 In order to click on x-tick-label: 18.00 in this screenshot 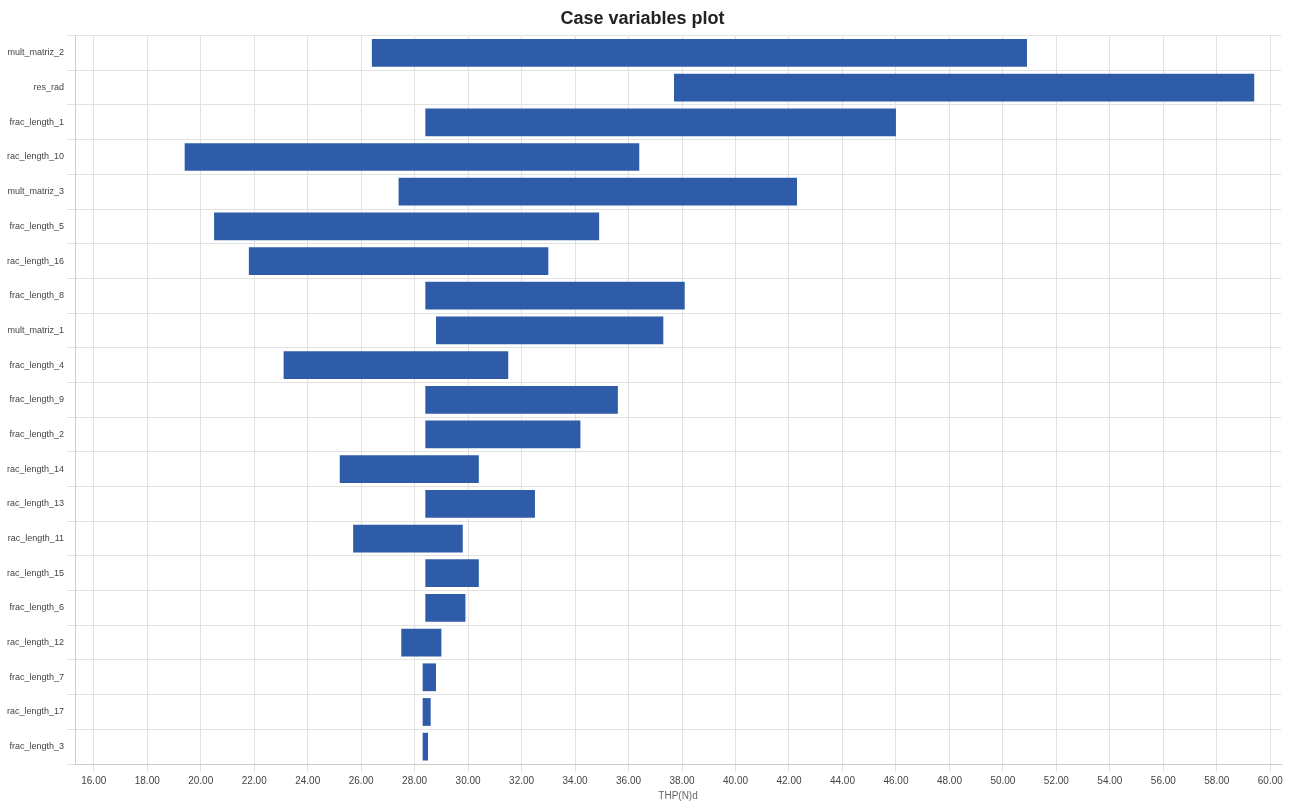, I will do `click(147, 780)`.